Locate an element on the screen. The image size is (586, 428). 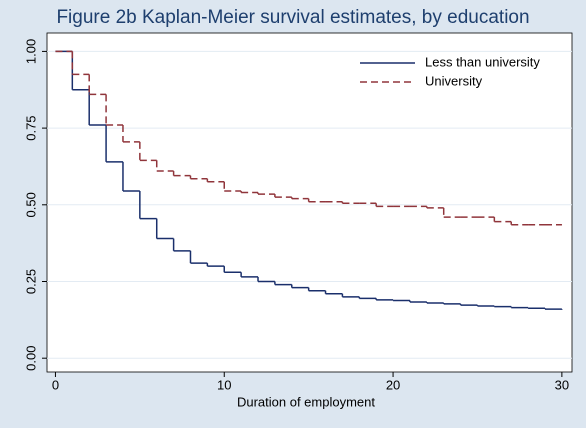
y-tick-label: 0.75 is located at coordinates (30, 127).